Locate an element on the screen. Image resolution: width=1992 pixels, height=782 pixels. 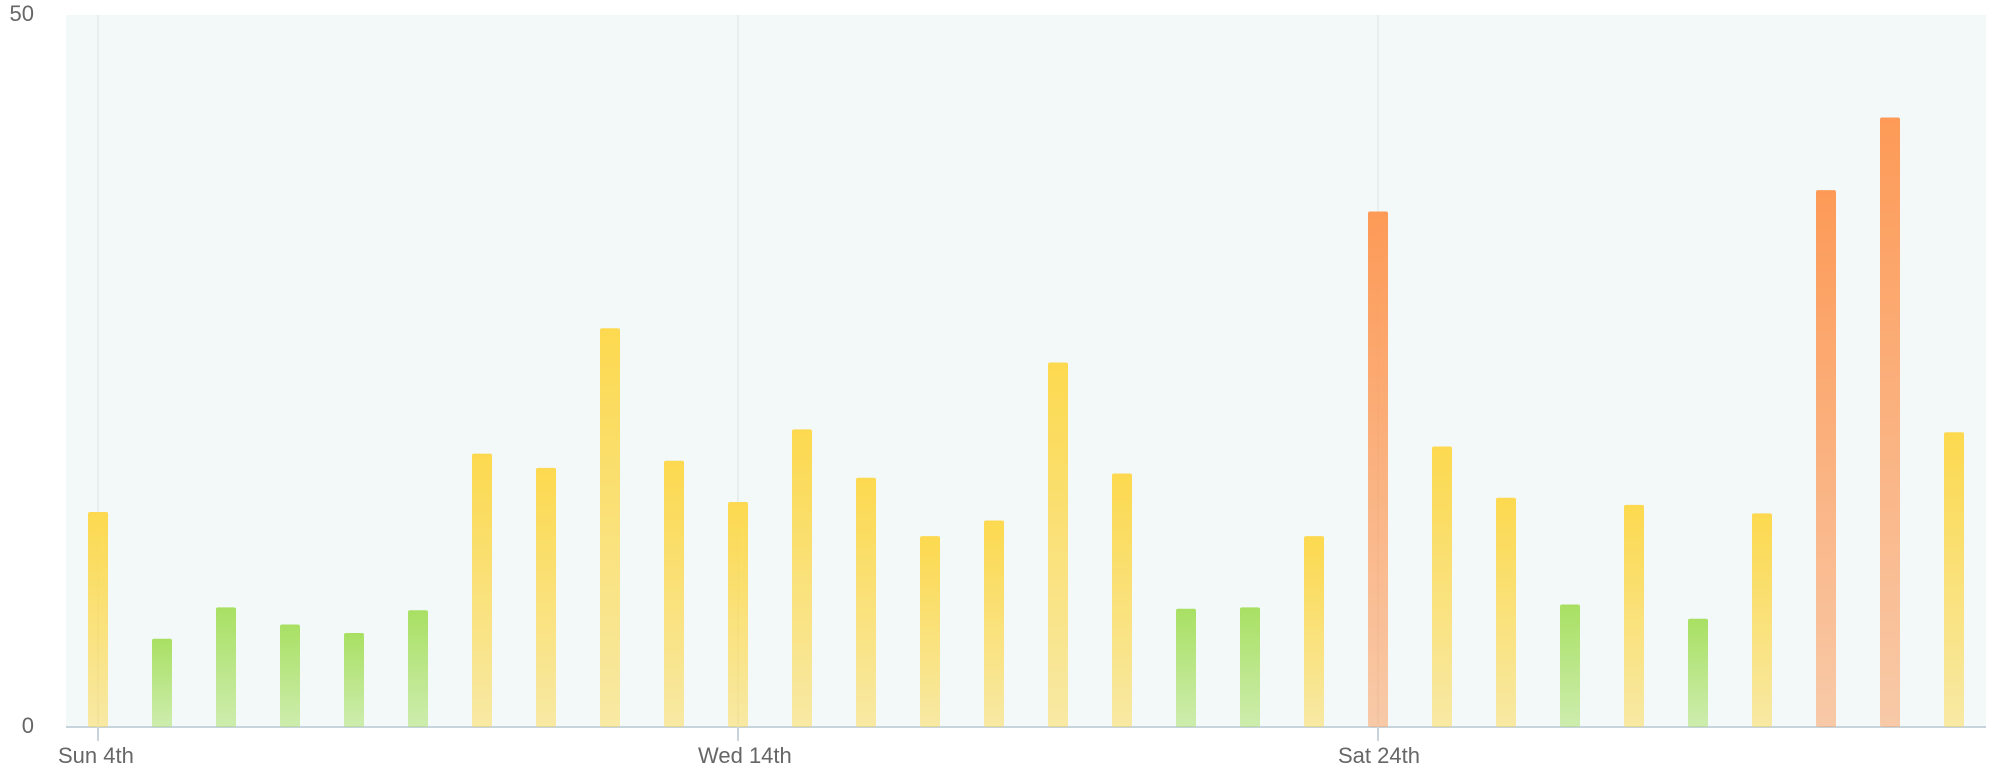
x-tick-label: Sun 4th is located at coordinates (96, 755).